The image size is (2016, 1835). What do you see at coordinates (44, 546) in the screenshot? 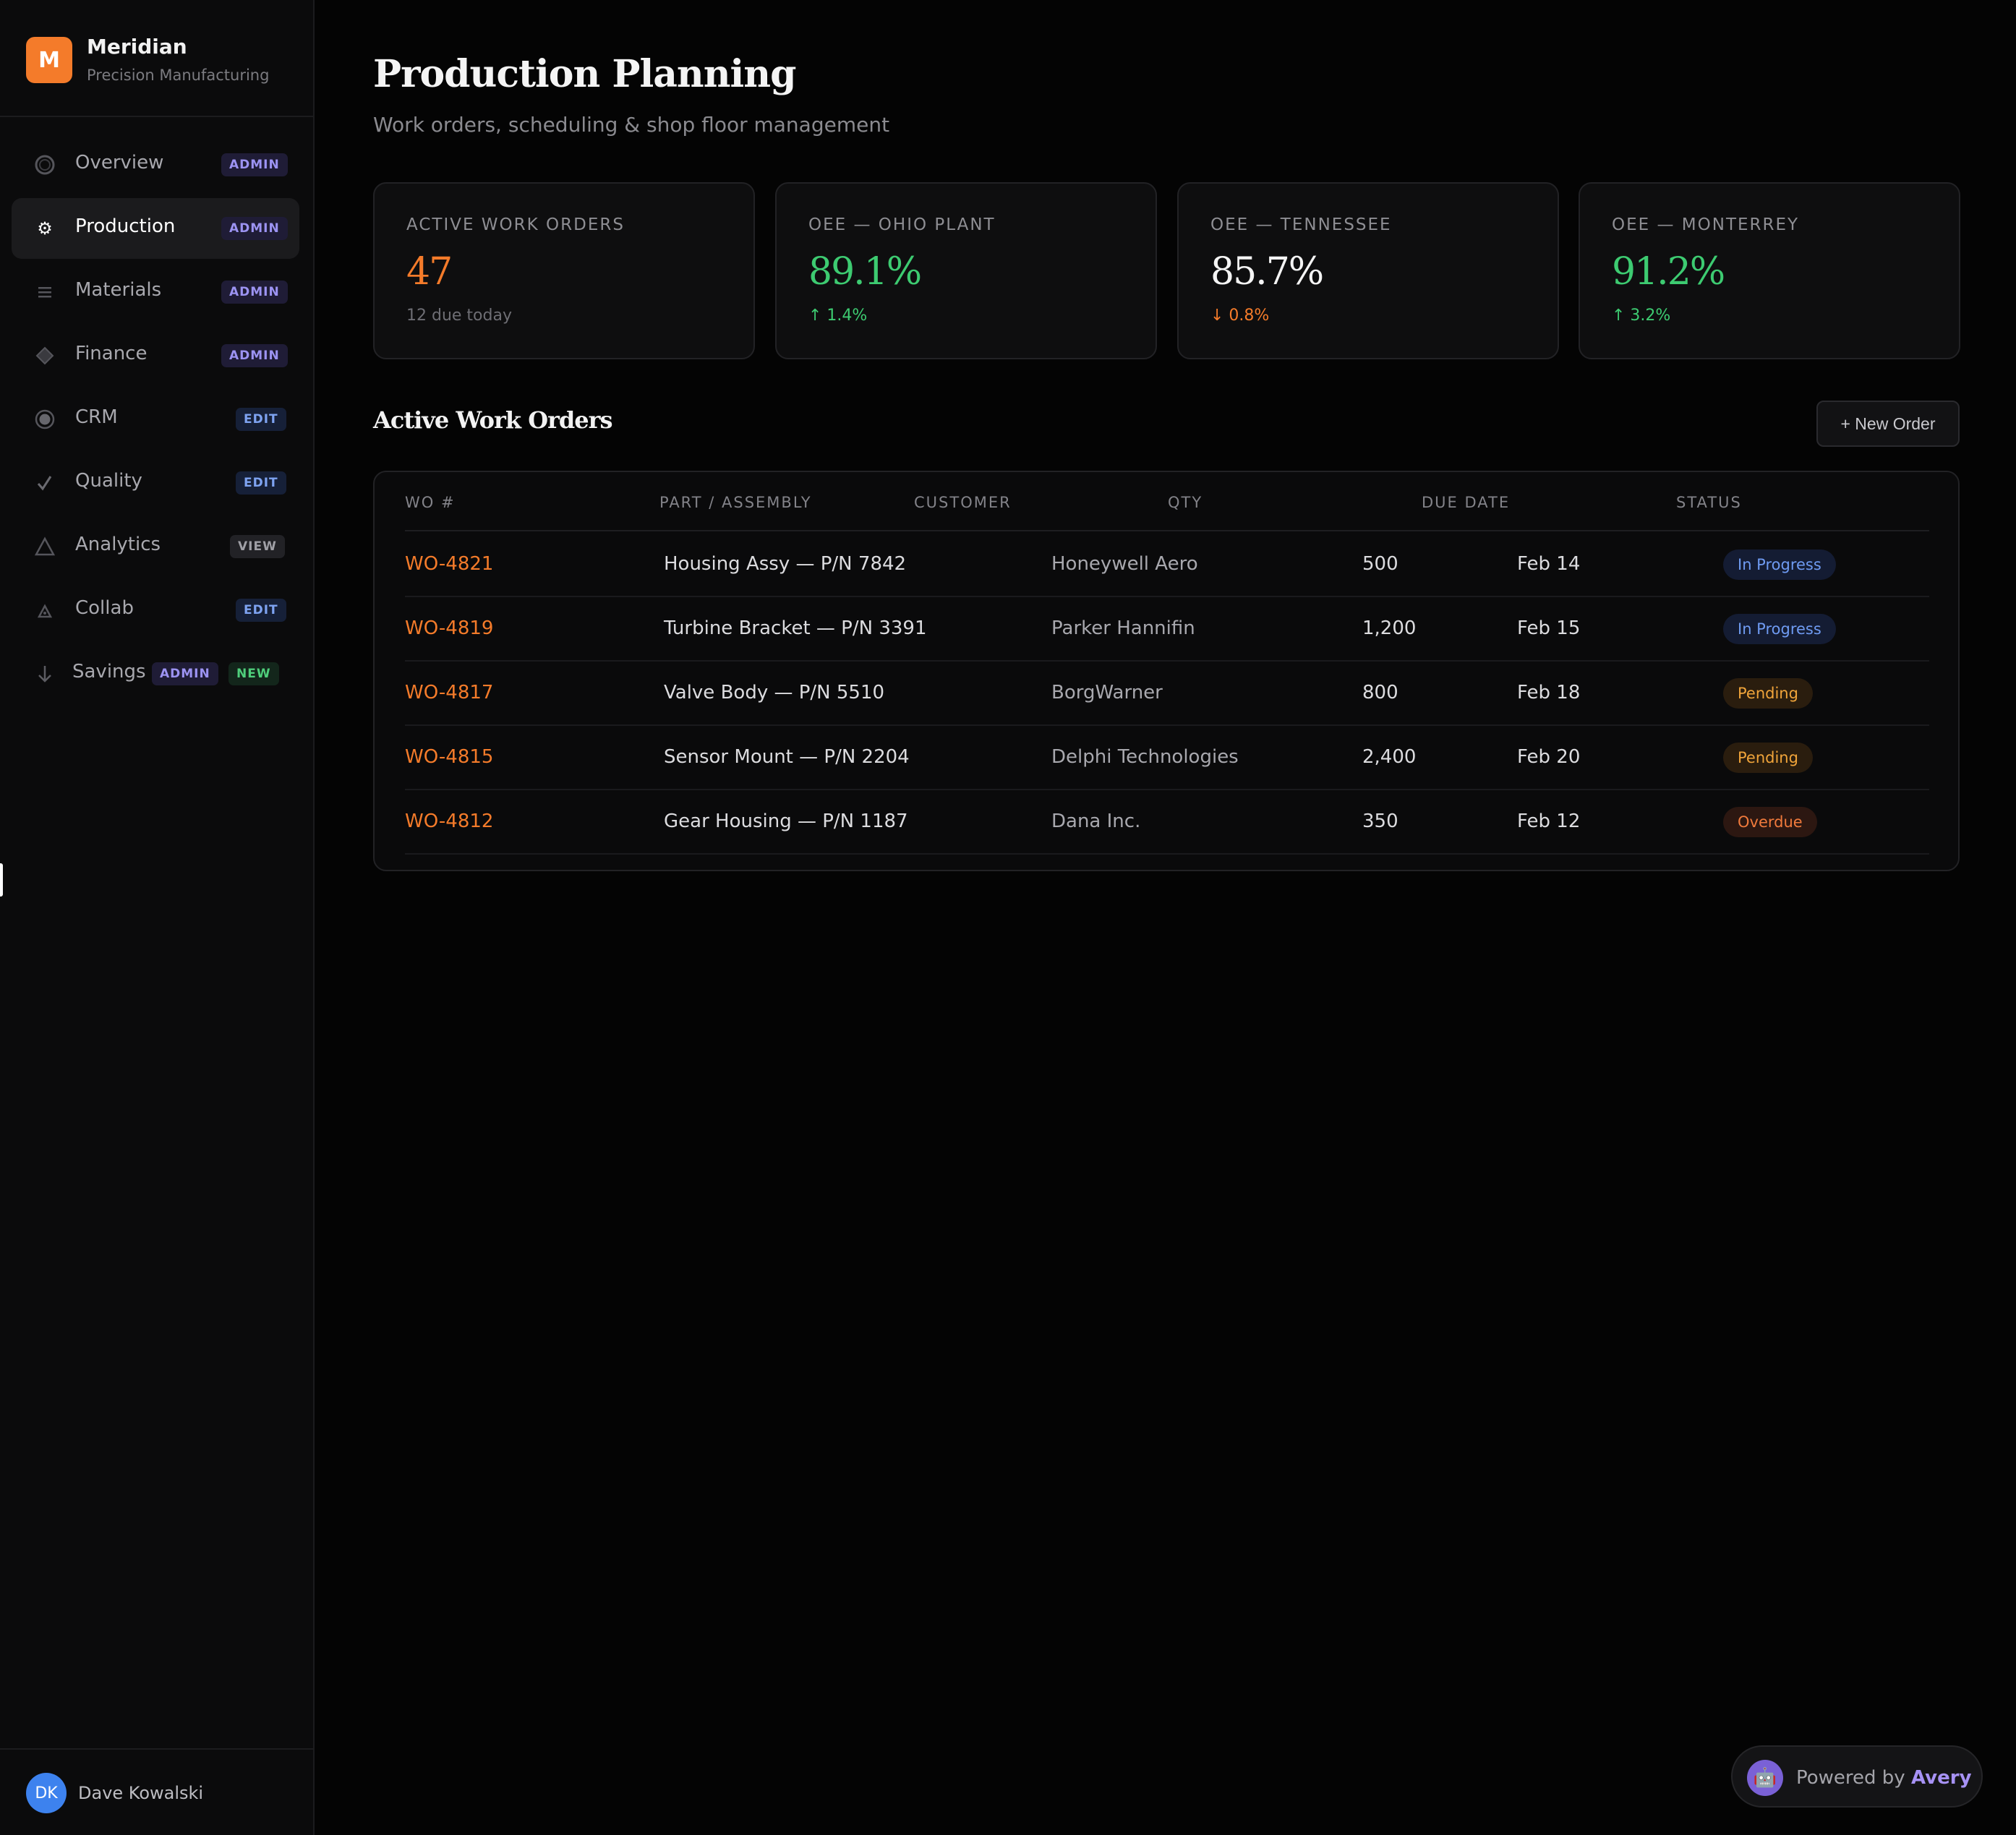
I see `triangle-outline-icon` at bounding box center [44, 546].